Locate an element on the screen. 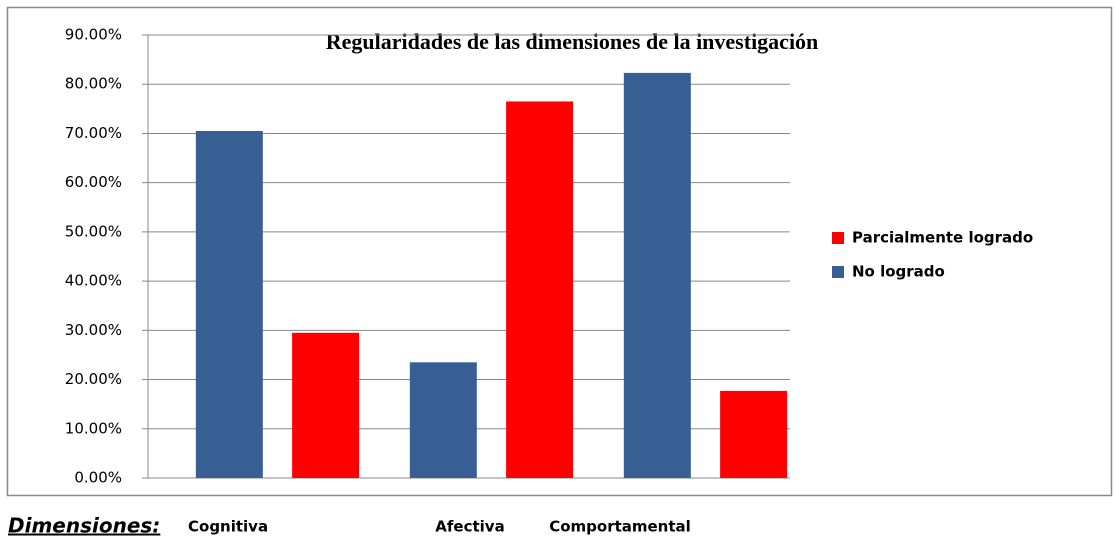 This screenshot has width=1115, height=542. y-tick-label: 30.00% is located at coordinates (93, 330).